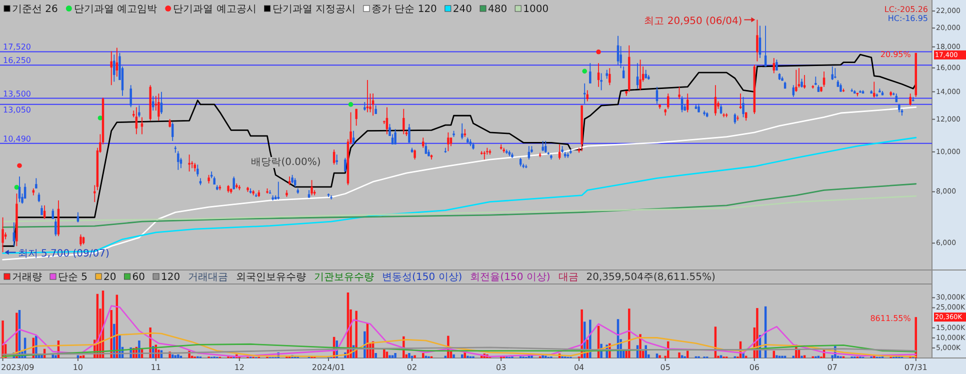 This screenshot has width=966, height=374. I want to click on legend-label: 단순 5, so click(73, 277).